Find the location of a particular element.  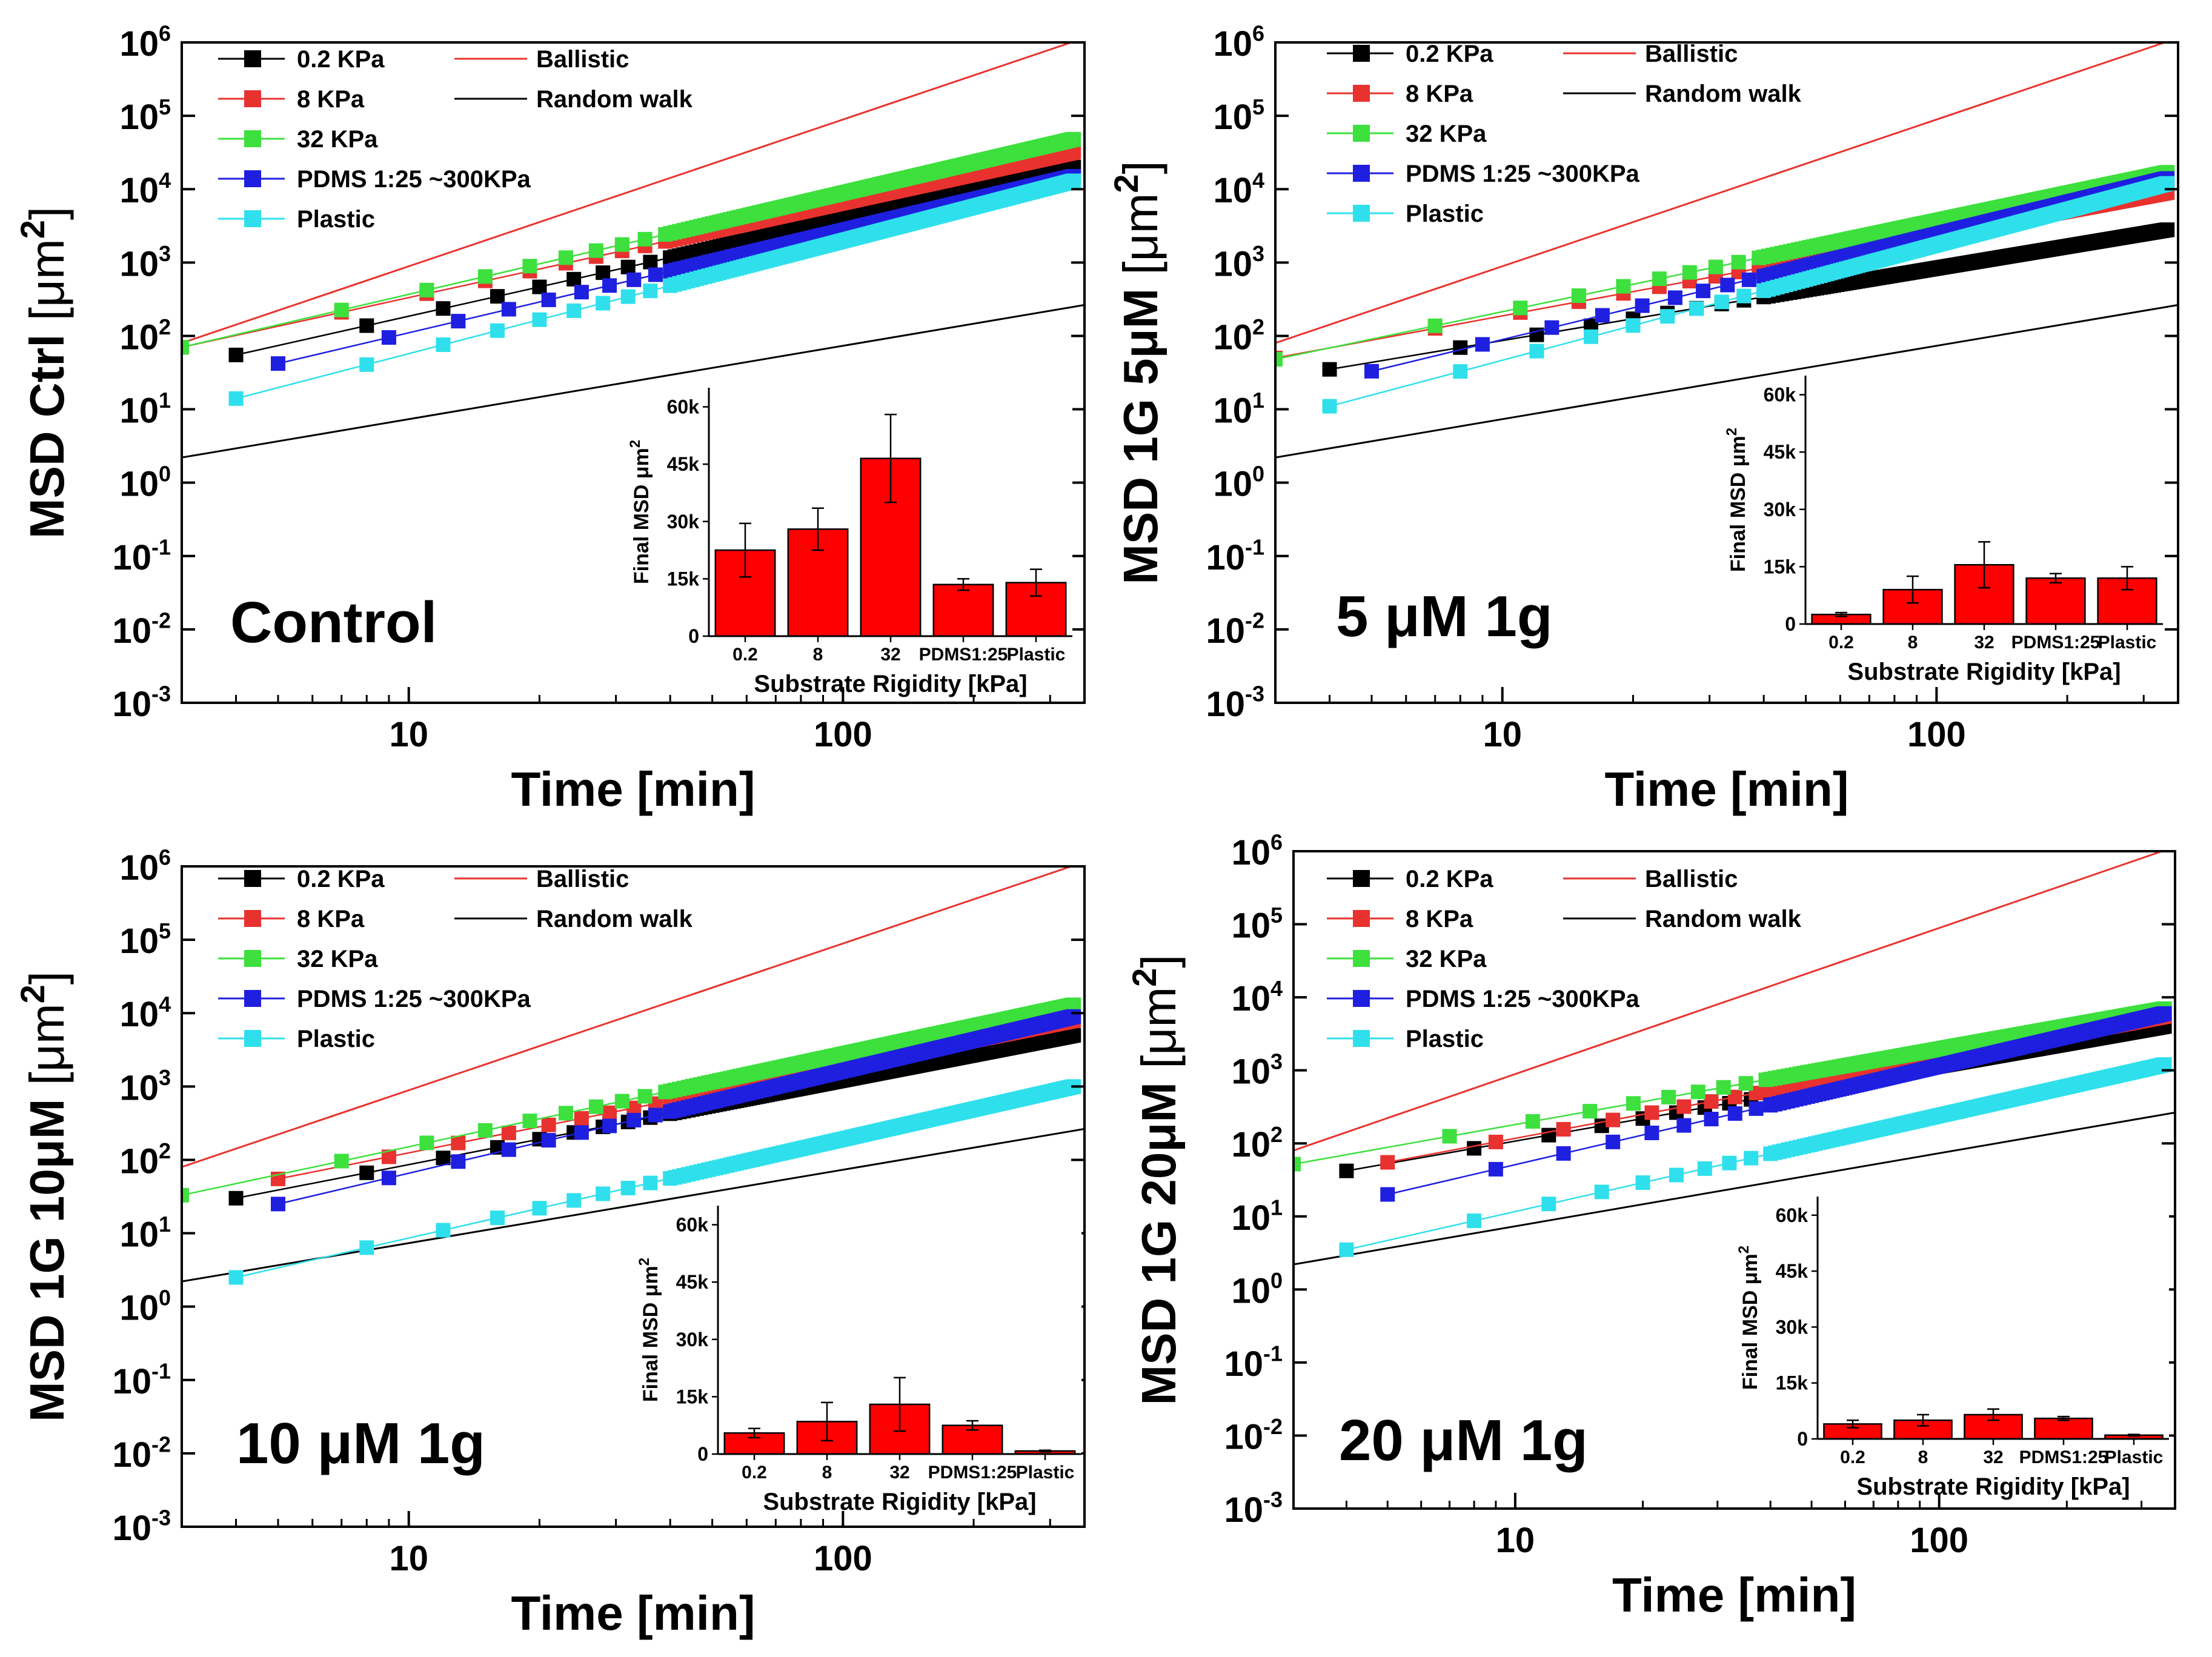

x-tick-label: 100 is located at coordinates (843, 734).